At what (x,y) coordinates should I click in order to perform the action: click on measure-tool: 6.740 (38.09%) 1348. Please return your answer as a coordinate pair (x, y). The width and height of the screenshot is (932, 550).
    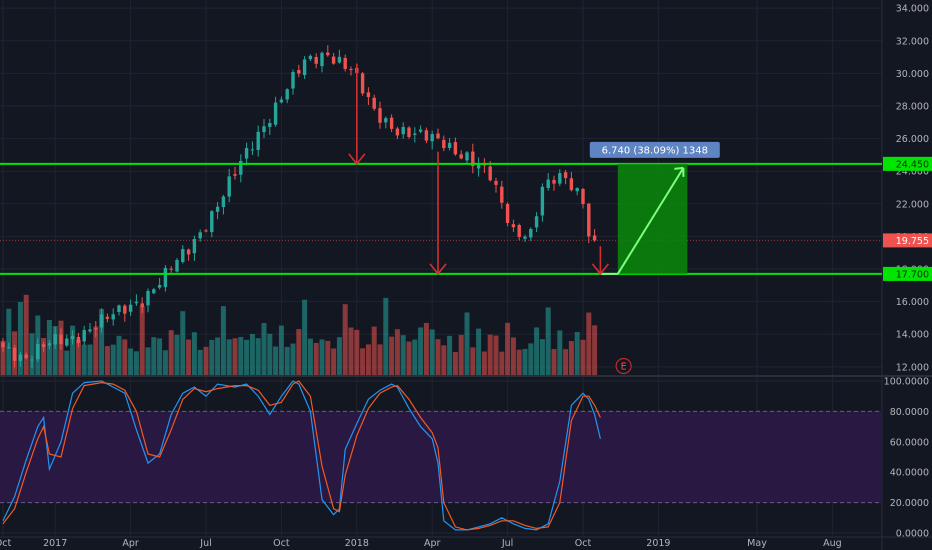
    Looking at the image, I should click on (654, 208).